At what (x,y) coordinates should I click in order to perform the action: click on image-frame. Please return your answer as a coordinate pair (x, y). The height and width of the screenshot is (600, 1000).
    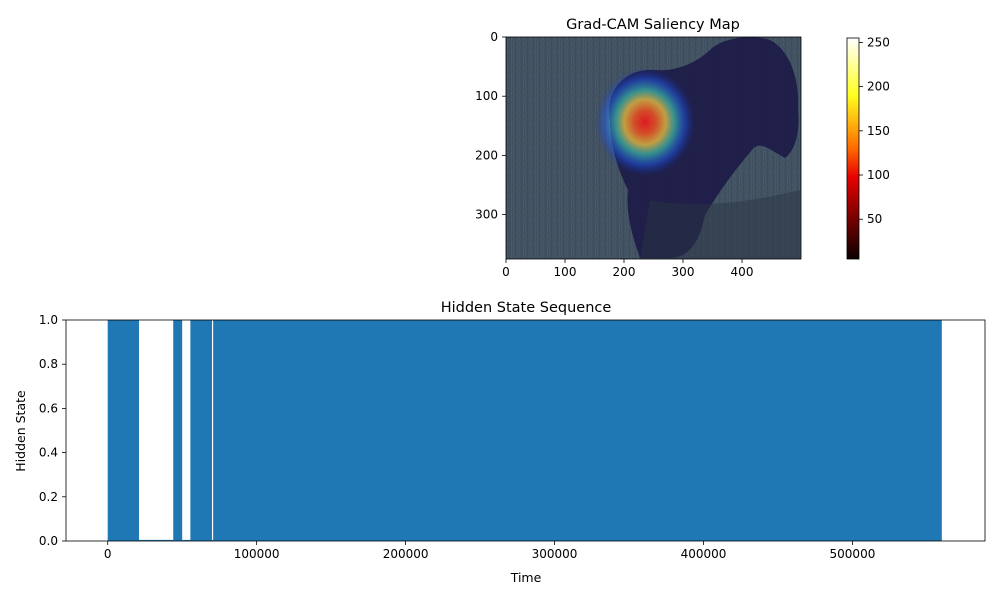
    Looking at the image, I should click on (653, 148).